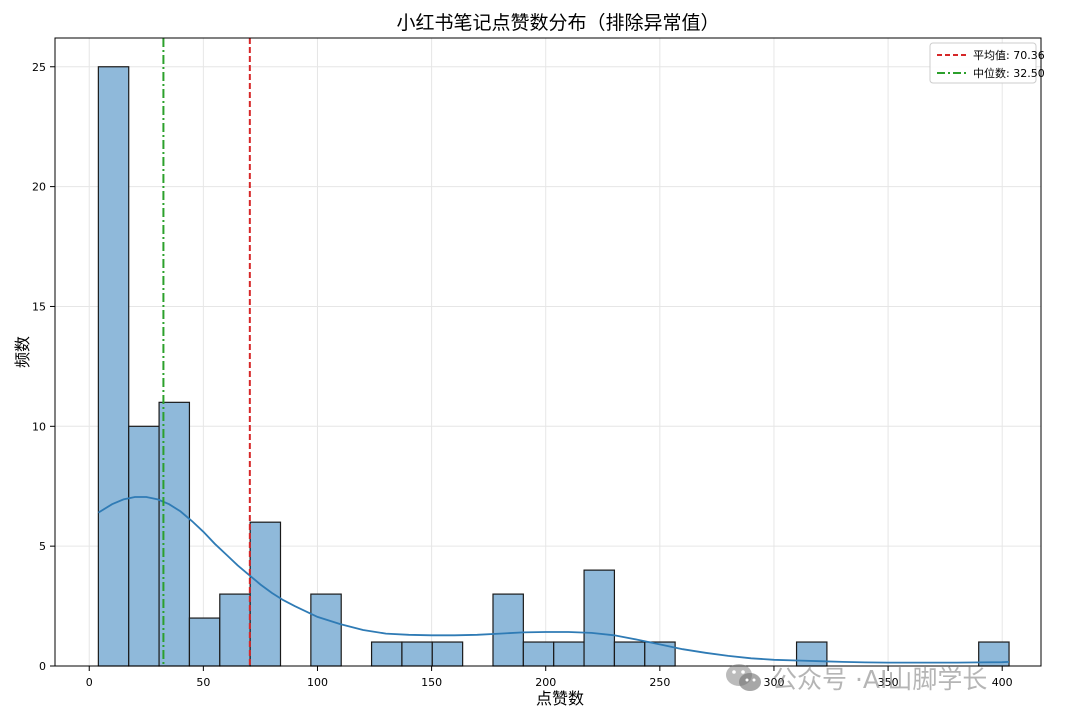 The height and width of the screenshot is (720, 1080). Describe the element at coordinates (39, 67) in the screenshot. I see `y-tick-label: 25` at that location.